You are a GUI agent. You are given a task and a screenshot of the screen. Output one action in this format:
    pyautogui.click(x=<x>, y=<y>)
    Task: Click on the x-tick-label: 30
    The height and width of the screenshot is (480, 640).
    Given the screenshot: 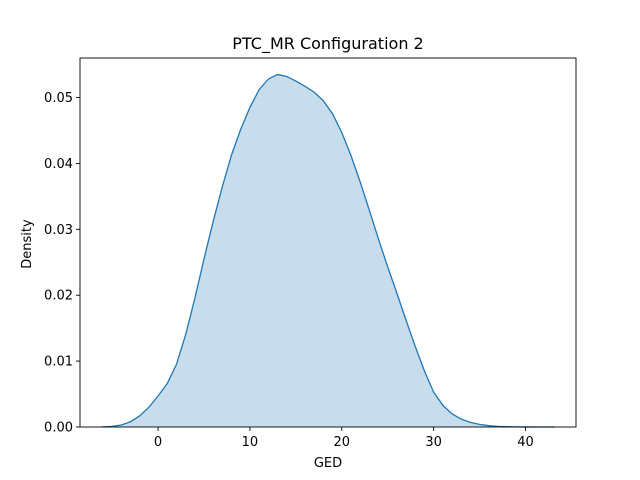 What is the action you would take?
    pyautogui.click(x=433, y=442)
    